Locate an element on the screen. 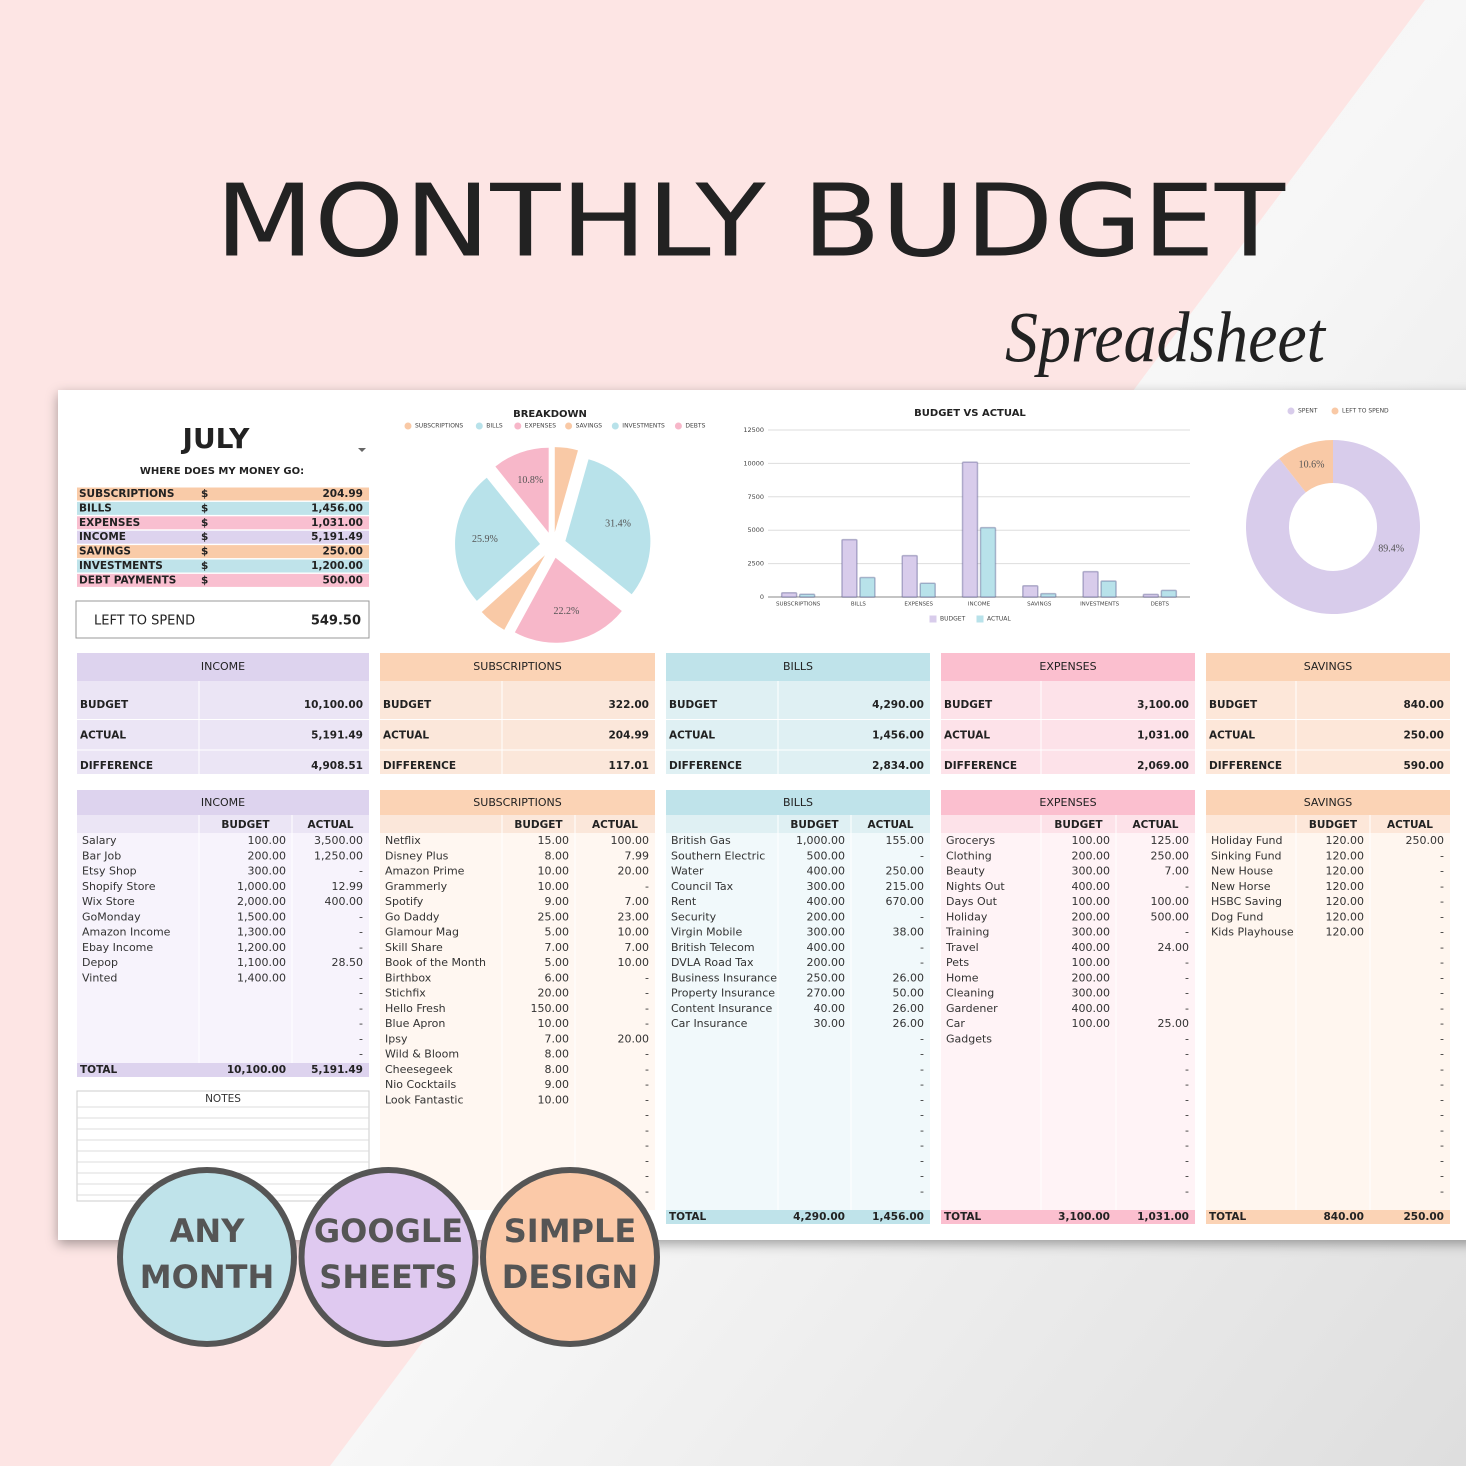 The height and width of the screenshot is (1466, 1466). row-label: Nio Cocktails is located at coordinates (421, 1084).